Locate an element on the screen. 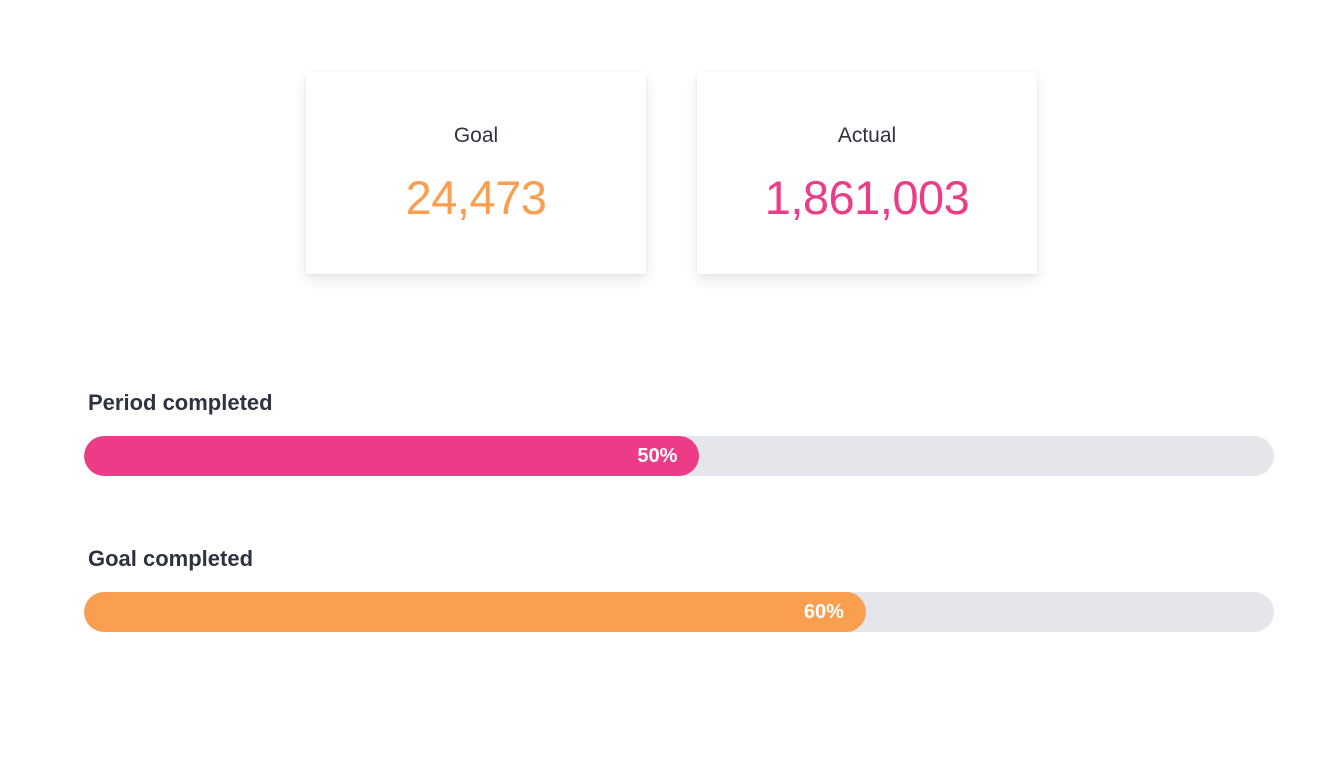  period-completed-percent: 50% is located at coordinates (657, 455).